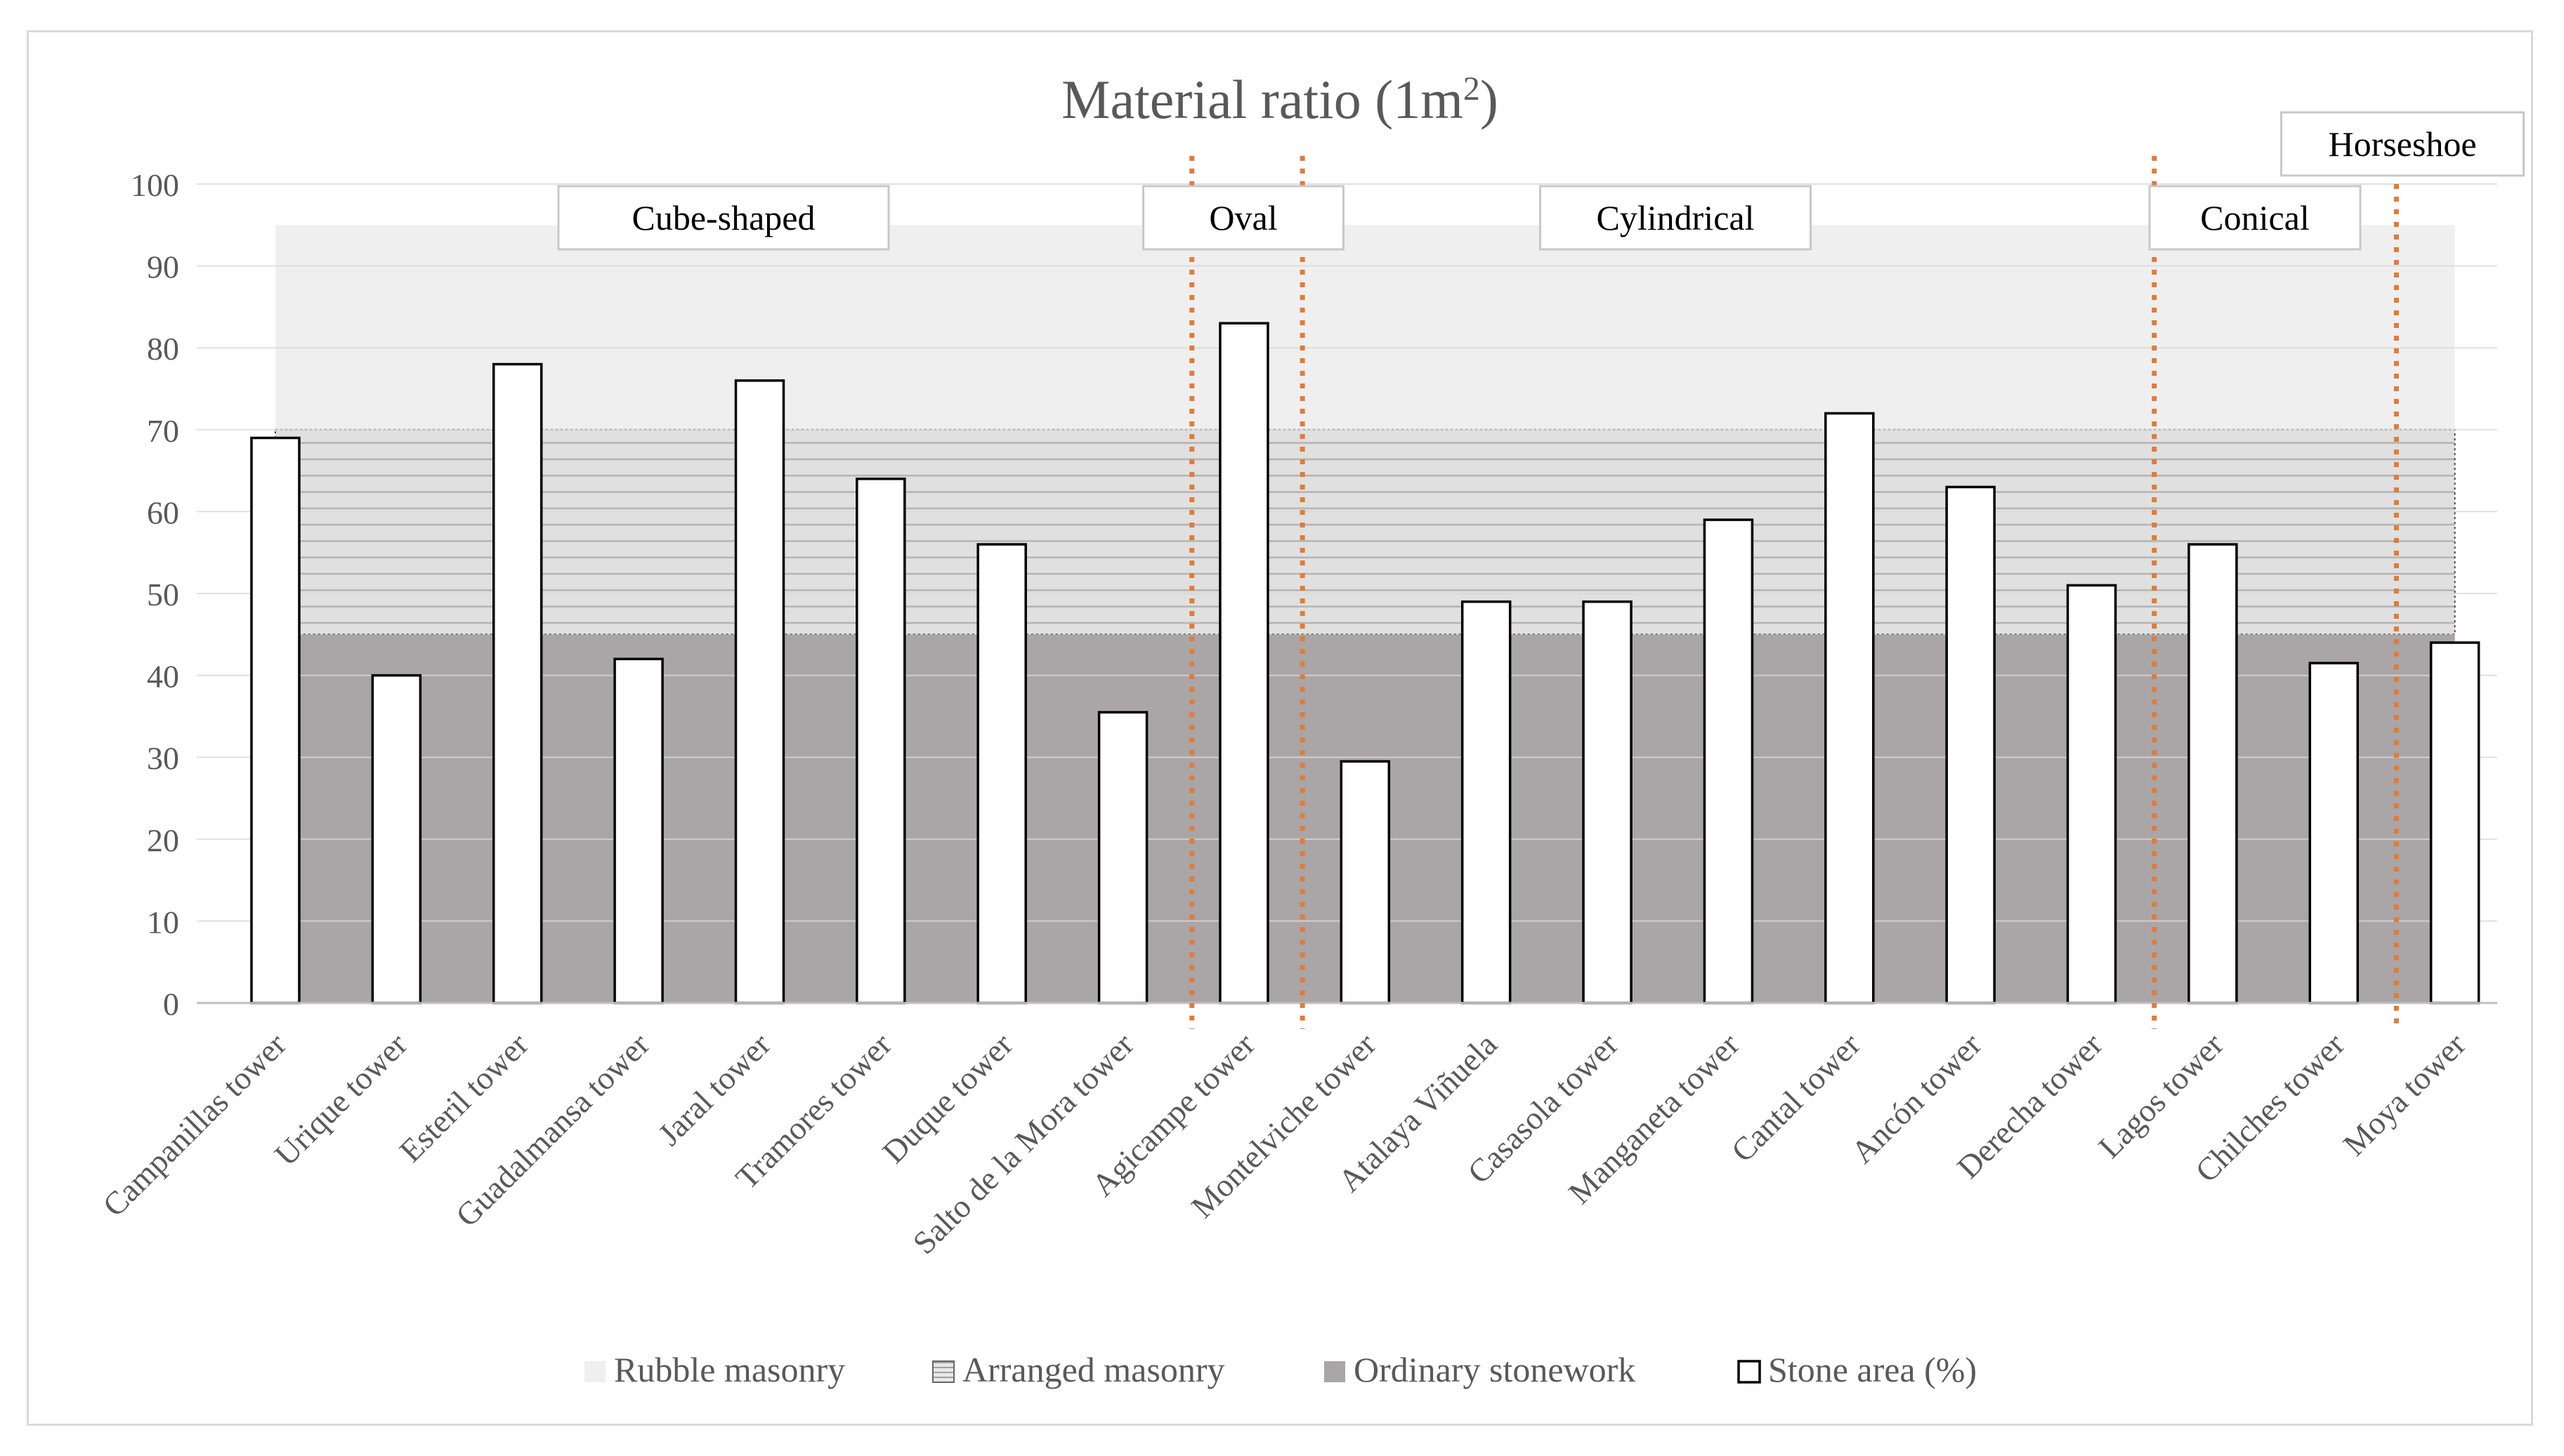 This screenshot has height=1456, width=2564. Describe the element at coordinates (163, 758) in the screenshot. I see `y-tick-label: 30` at that location.